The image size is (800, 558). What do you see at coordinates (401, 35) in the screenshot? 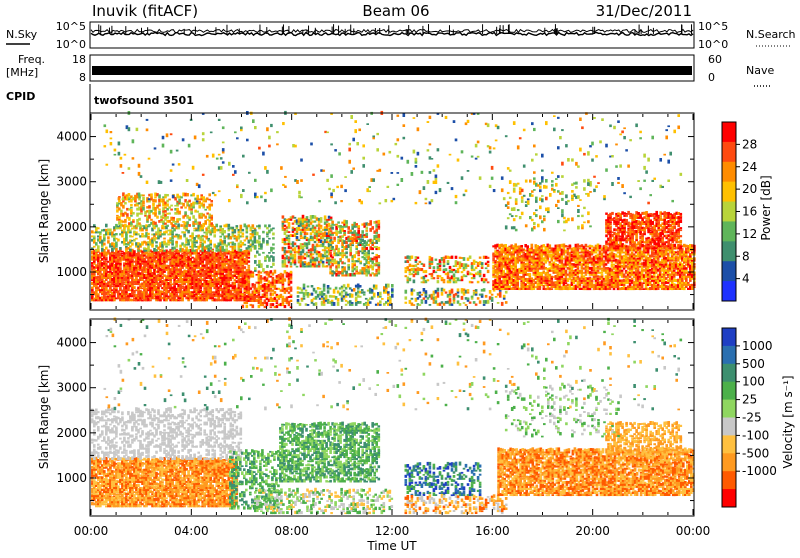
I see `noise-panel: N.Sky 10^5 10^0 10^5 10^0 N.Search` at bounding box center [401, 35].